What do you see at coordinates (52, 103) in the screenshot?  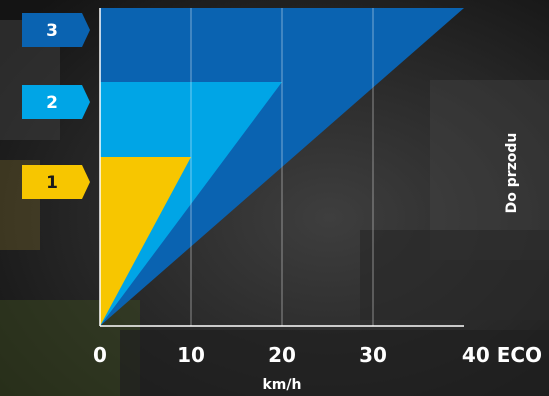 I see `gear-2-label: 2` at bounding box center [52, 103].